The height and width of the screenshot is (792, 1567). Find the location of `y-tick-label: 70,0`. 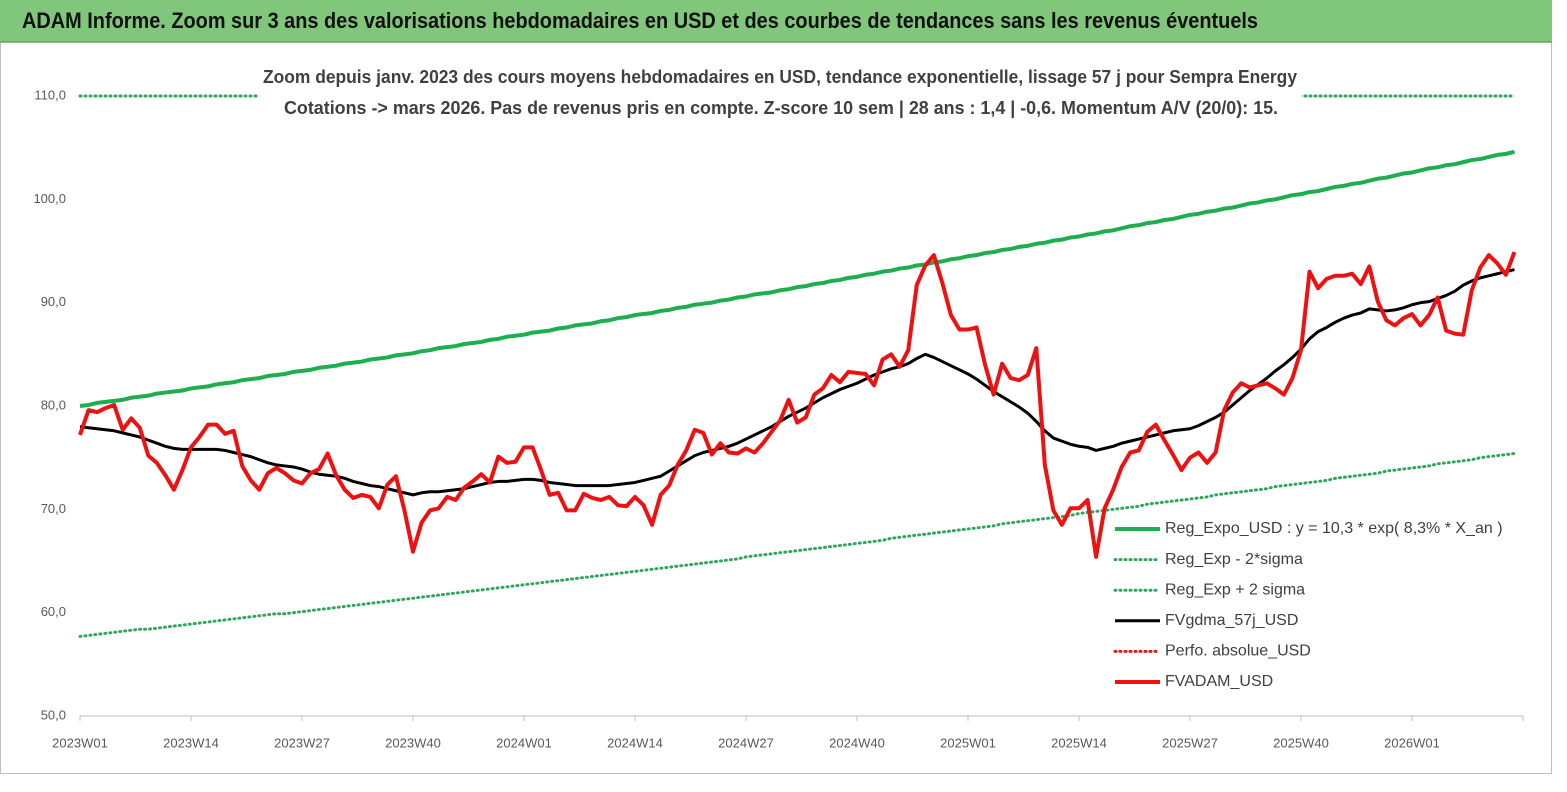

y-tick-label: 70,0 is located at coordinates (53, 508).